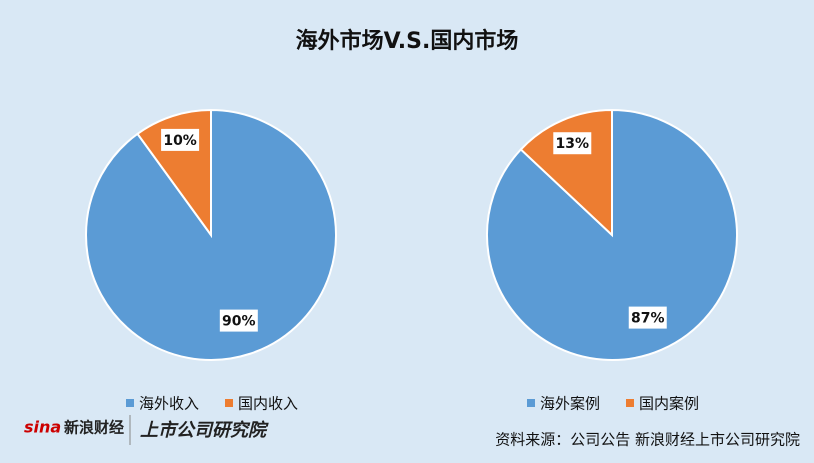  Describe the element at coordinates (669, 404) in the screenshot. I see `legend-label: 国内案例` at that location.